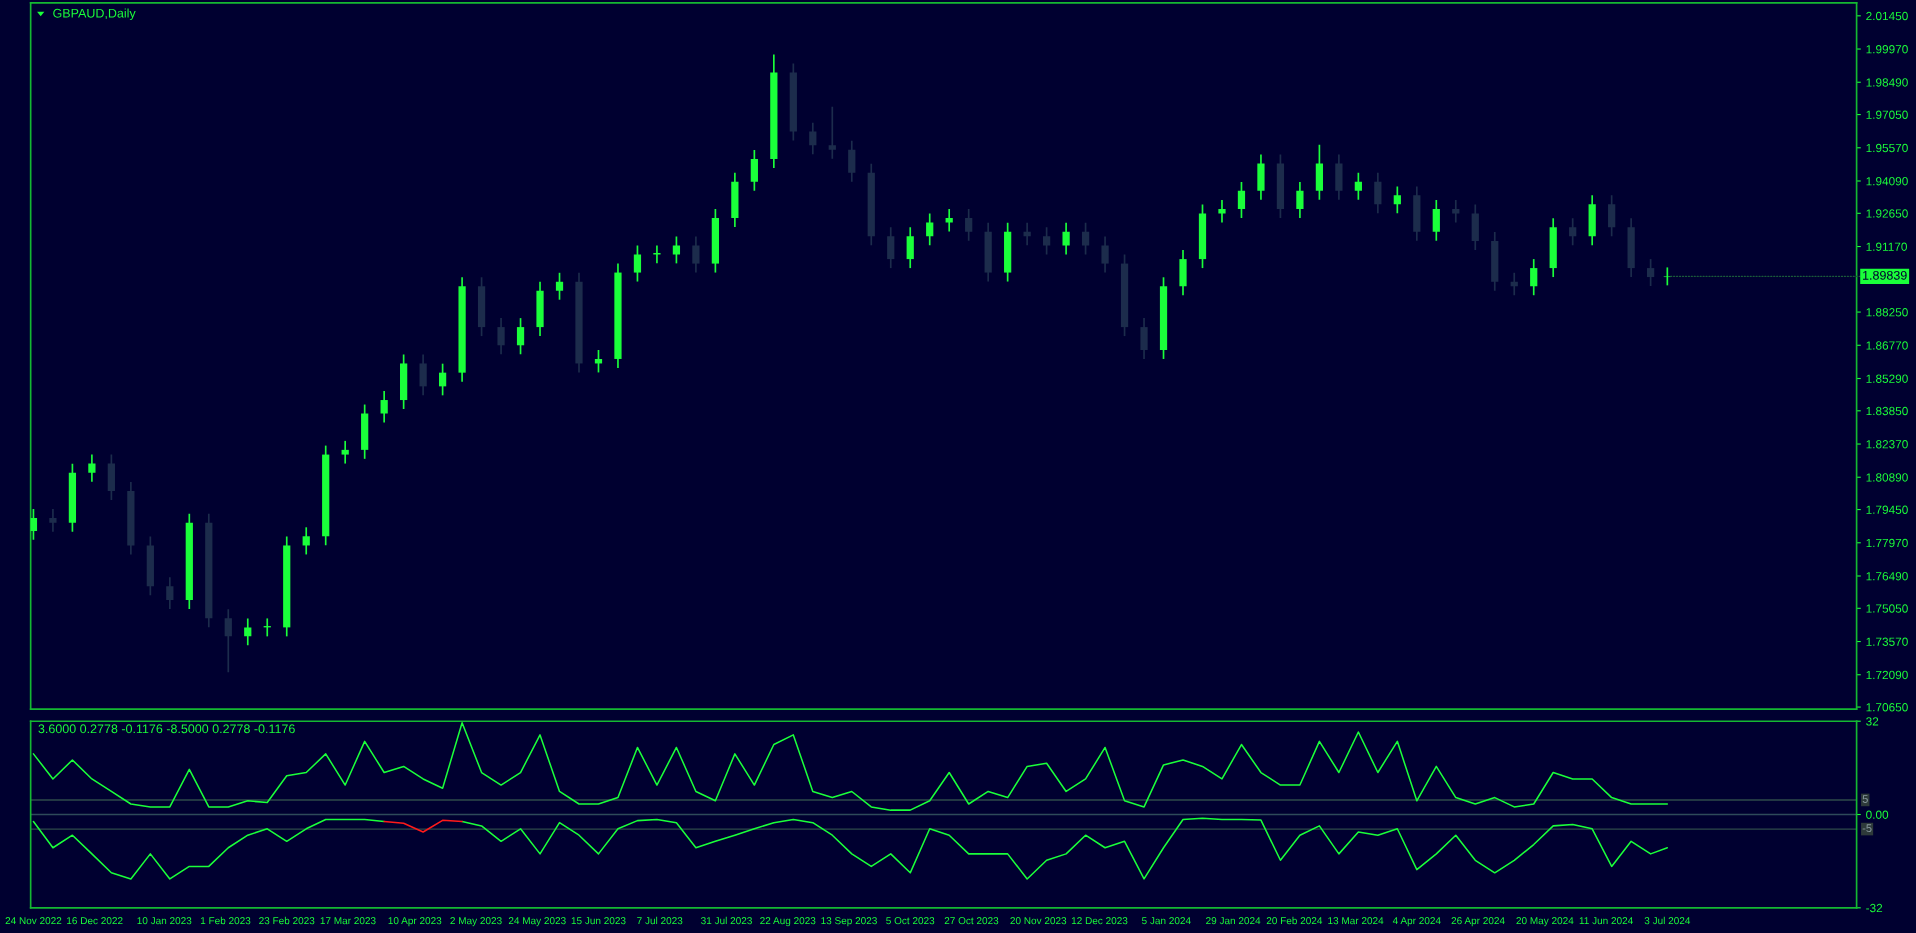 This screenshot has height=933, width=1916. I want to click on y-tick-label: 1.76490, so click(1887, 576).